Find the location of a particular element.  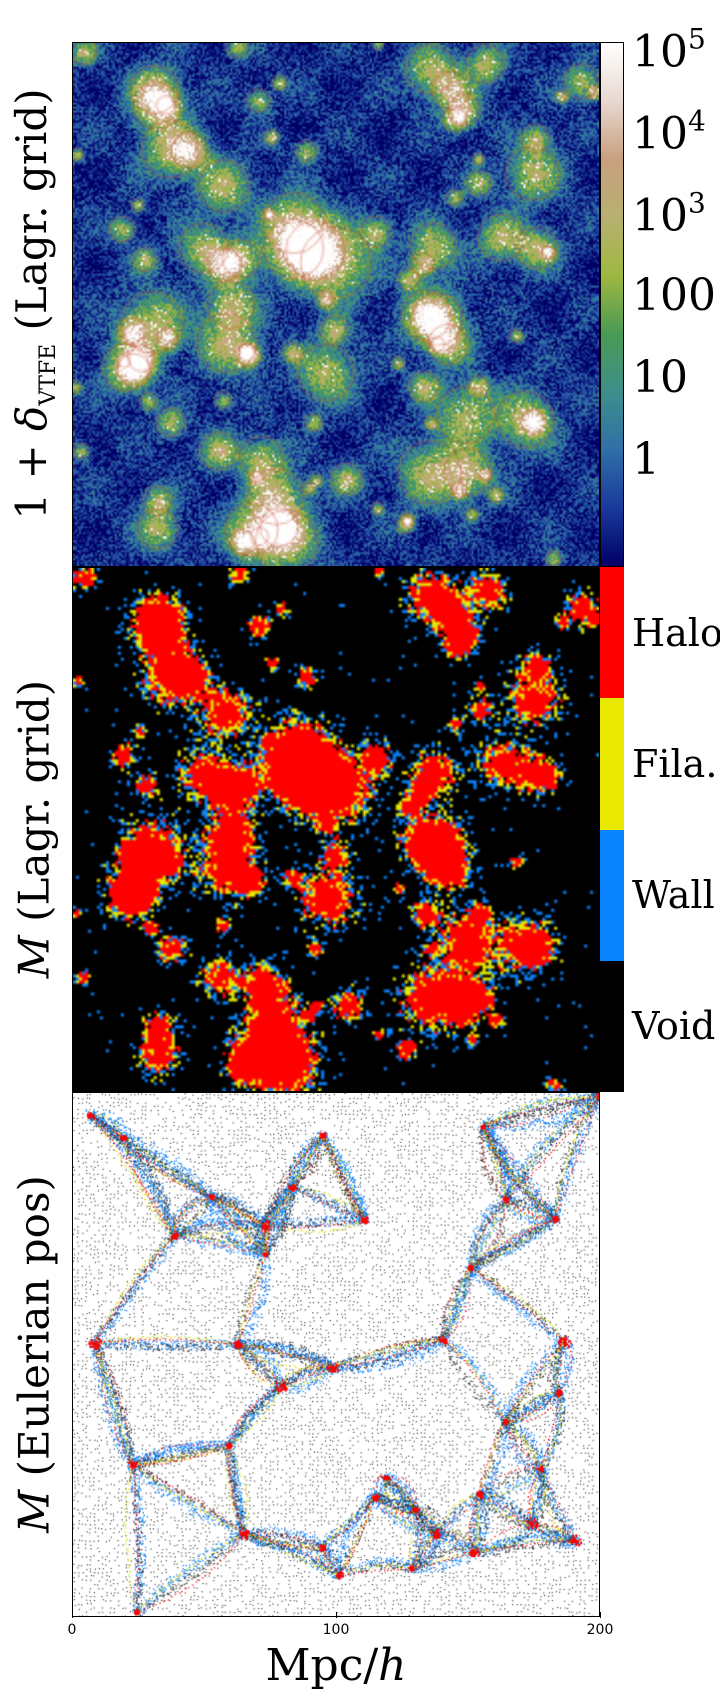

density-colorbar-tick: 10⁵ is located at coordinates (669, 50).